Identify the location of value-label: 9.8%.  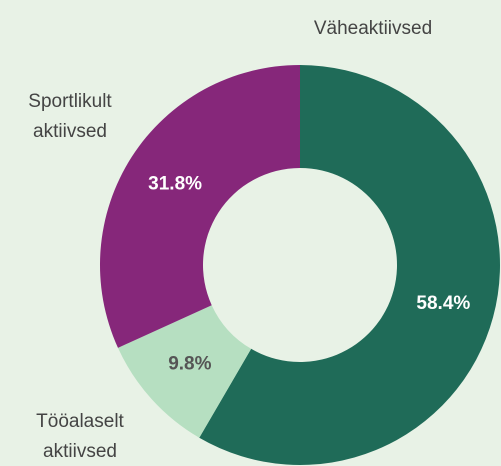
(189, 364).